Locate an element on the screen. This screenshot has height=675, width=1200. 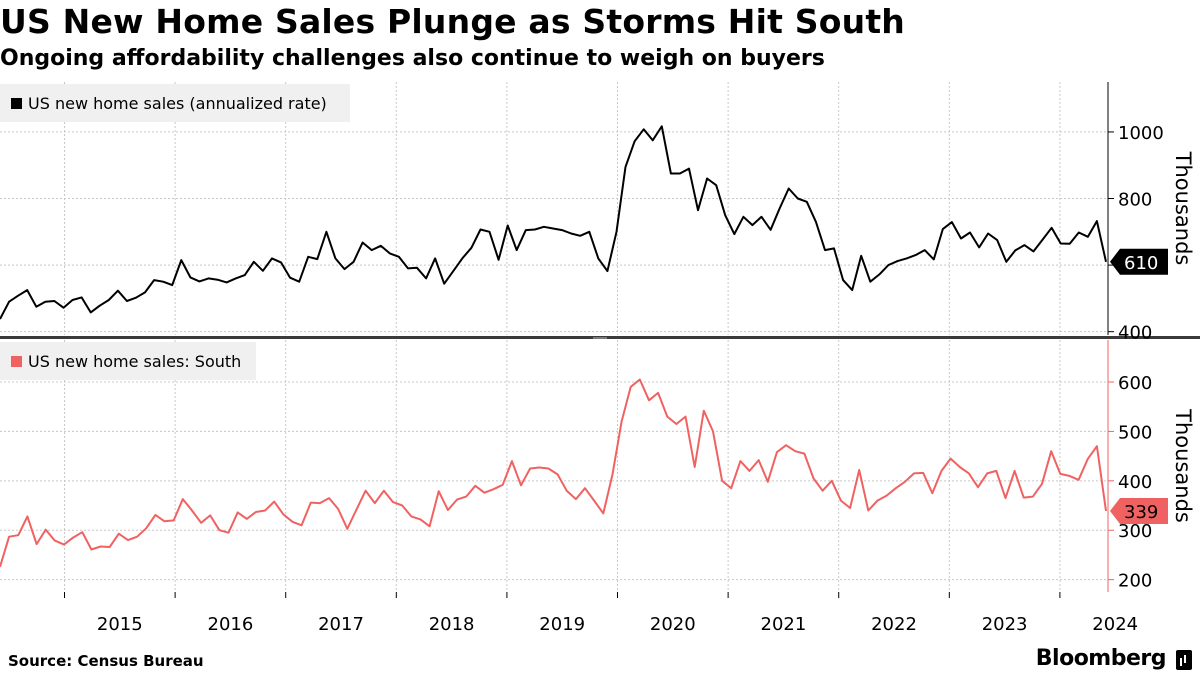
y-tick-label: 200 is located at coordinates (1135, 581).